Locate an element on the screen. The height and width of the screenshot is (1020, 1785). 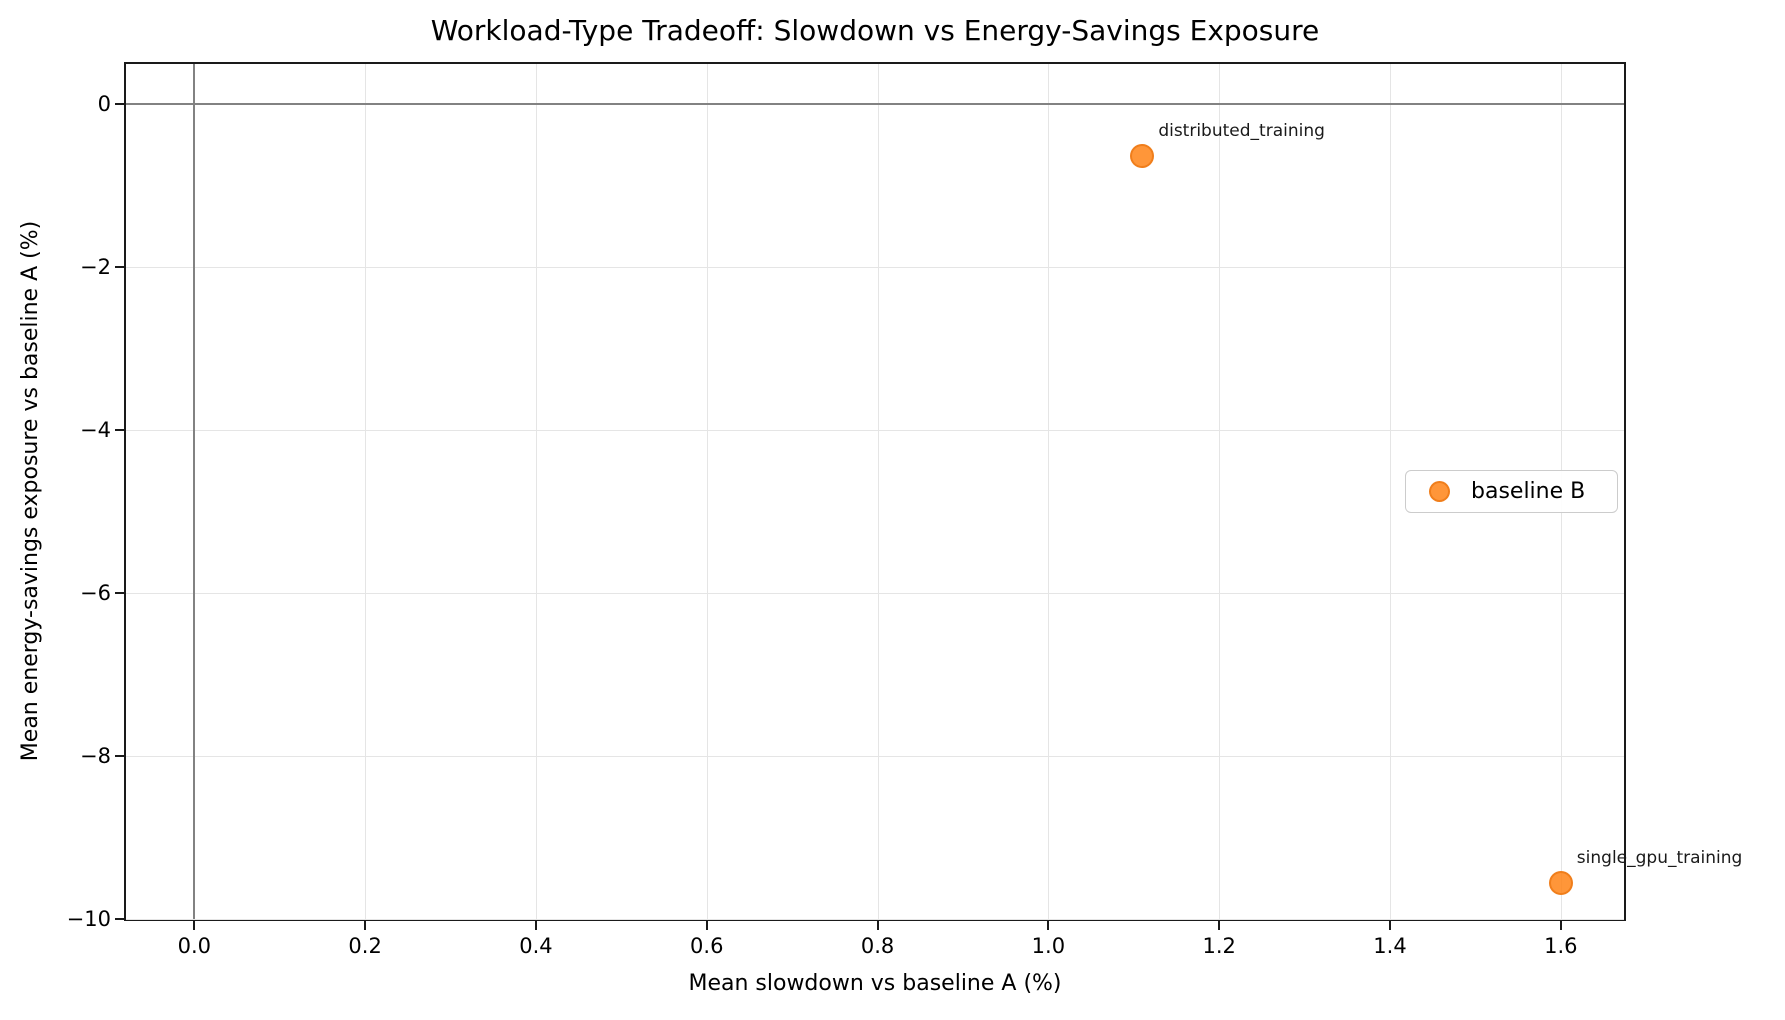
y-tick-label: −2 is located at coordinates (95, 266).